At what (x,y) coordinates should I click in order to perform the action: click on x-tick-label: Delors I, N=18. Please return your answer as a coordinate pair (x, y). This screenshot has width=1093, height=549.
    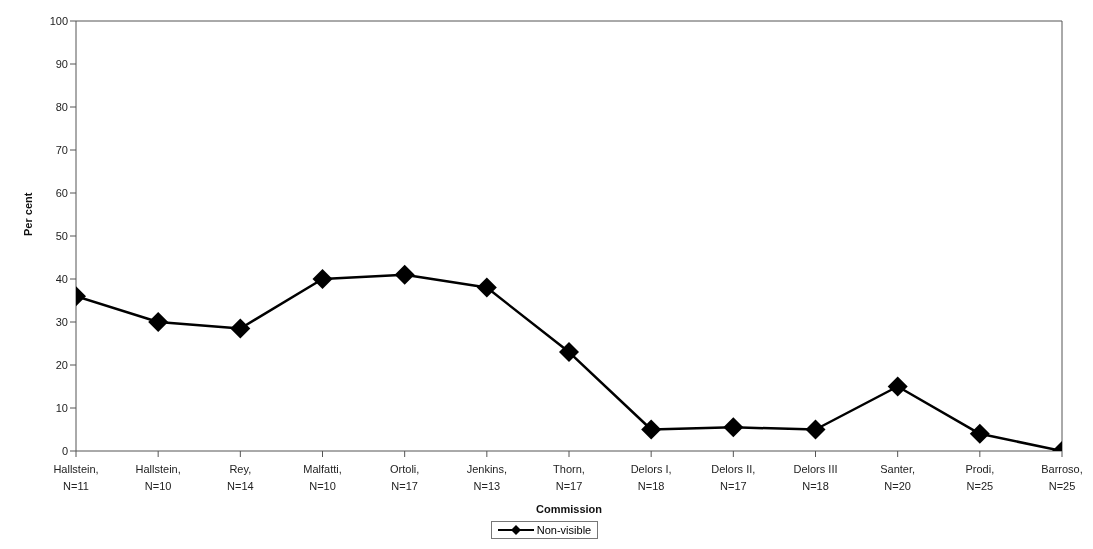
    Looking at the image, I should click on (651, 477).